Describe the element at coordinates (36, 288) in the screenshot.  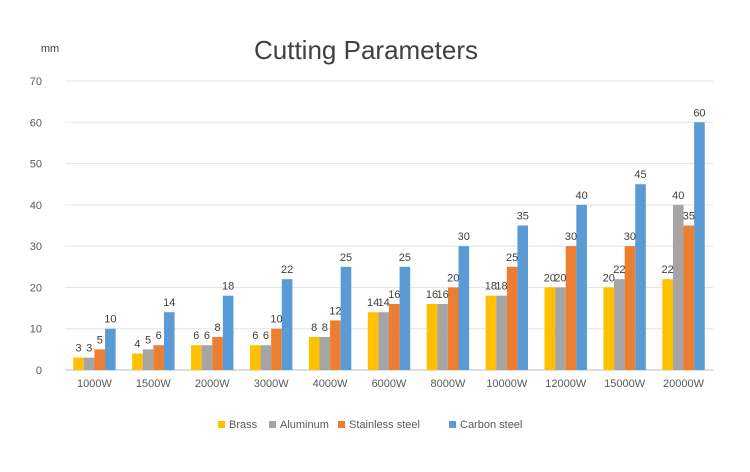
I see `y-tick-label: 20` at that location.